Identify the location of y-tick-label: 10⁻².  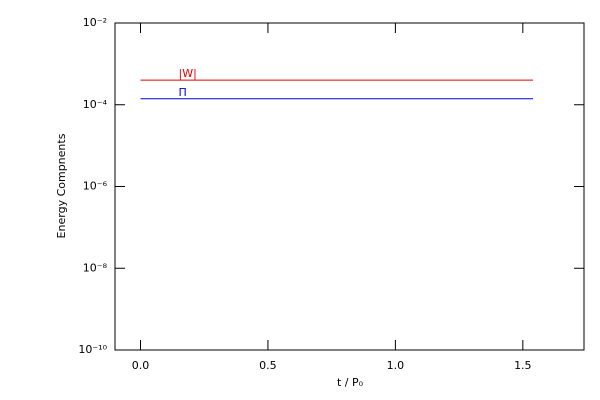
(95, 22).